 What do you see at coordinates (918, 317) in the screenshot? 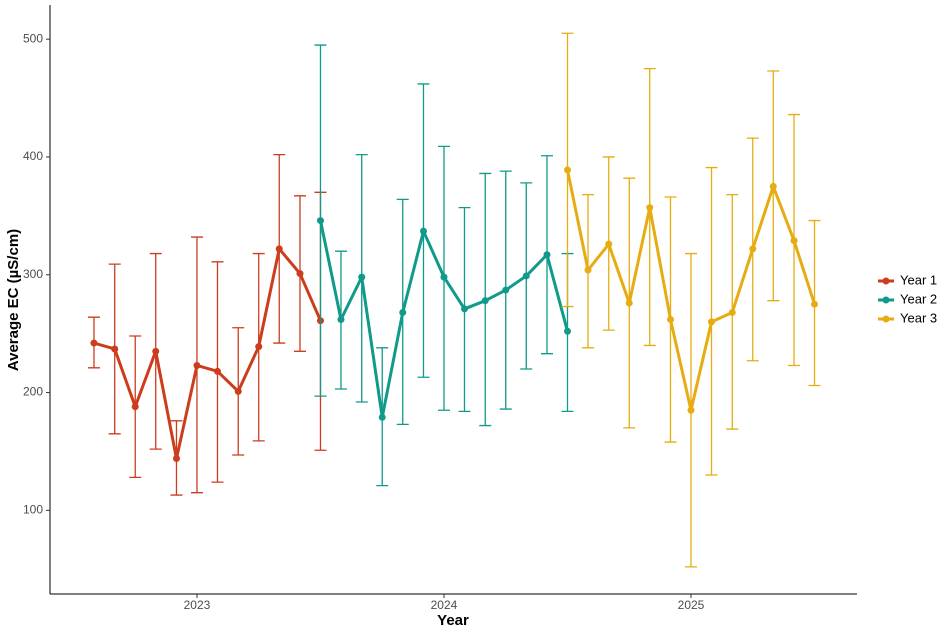
I see `legend-label: Year 3` at bounding box center [918, 317].